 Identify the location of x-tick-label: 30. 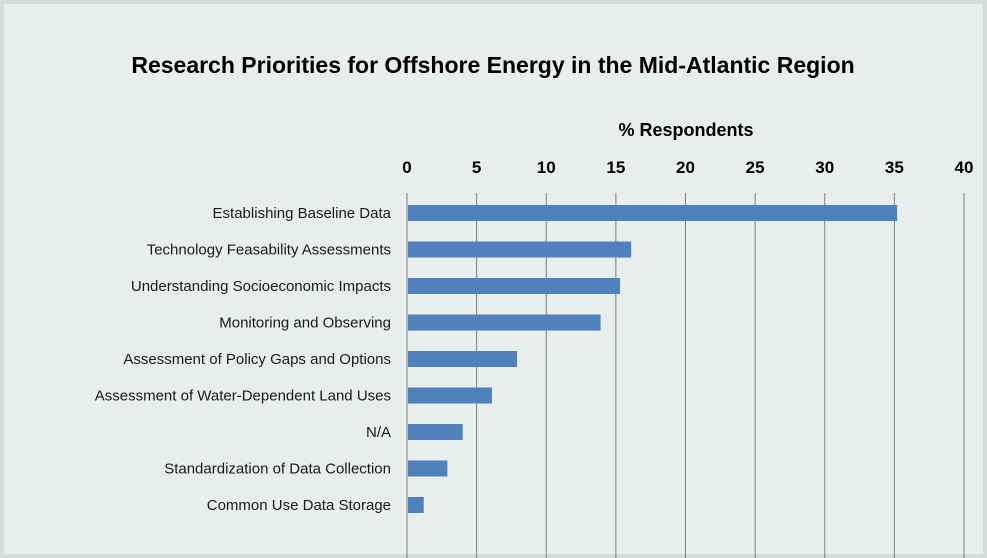
(824, 167).